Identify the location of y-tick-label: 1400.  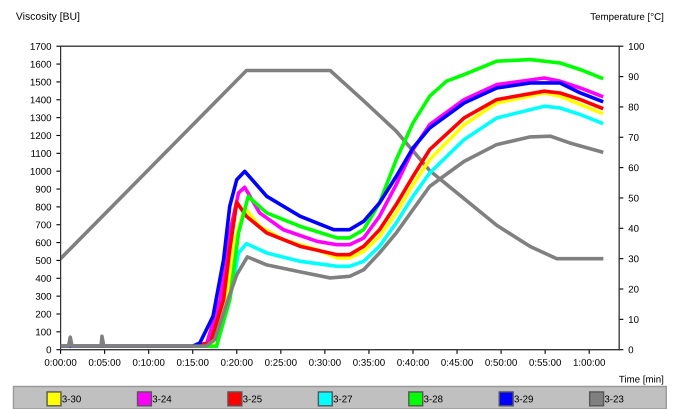
(41, 100).